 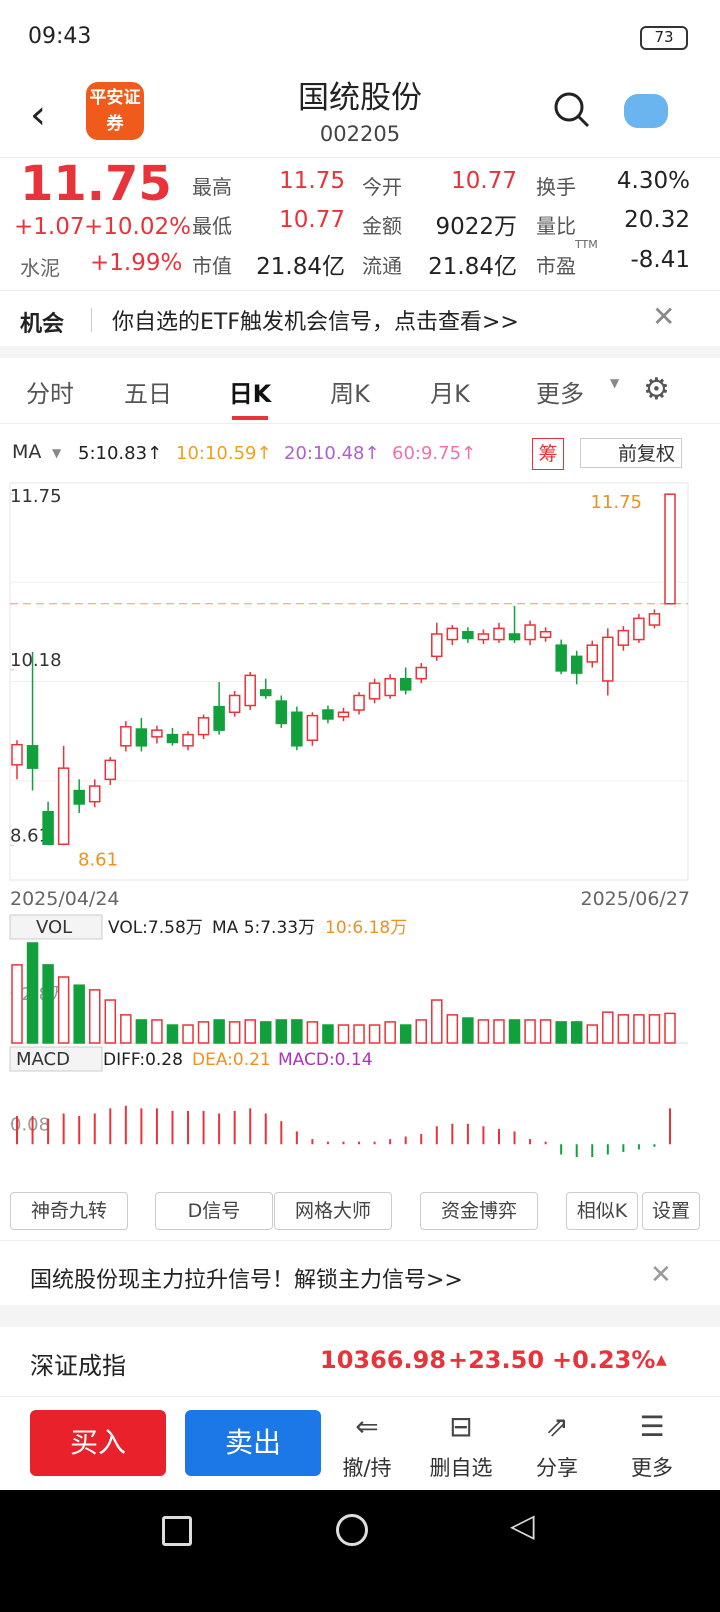 I want to click on nav-back: ◁, so click(x=522, y=1525).